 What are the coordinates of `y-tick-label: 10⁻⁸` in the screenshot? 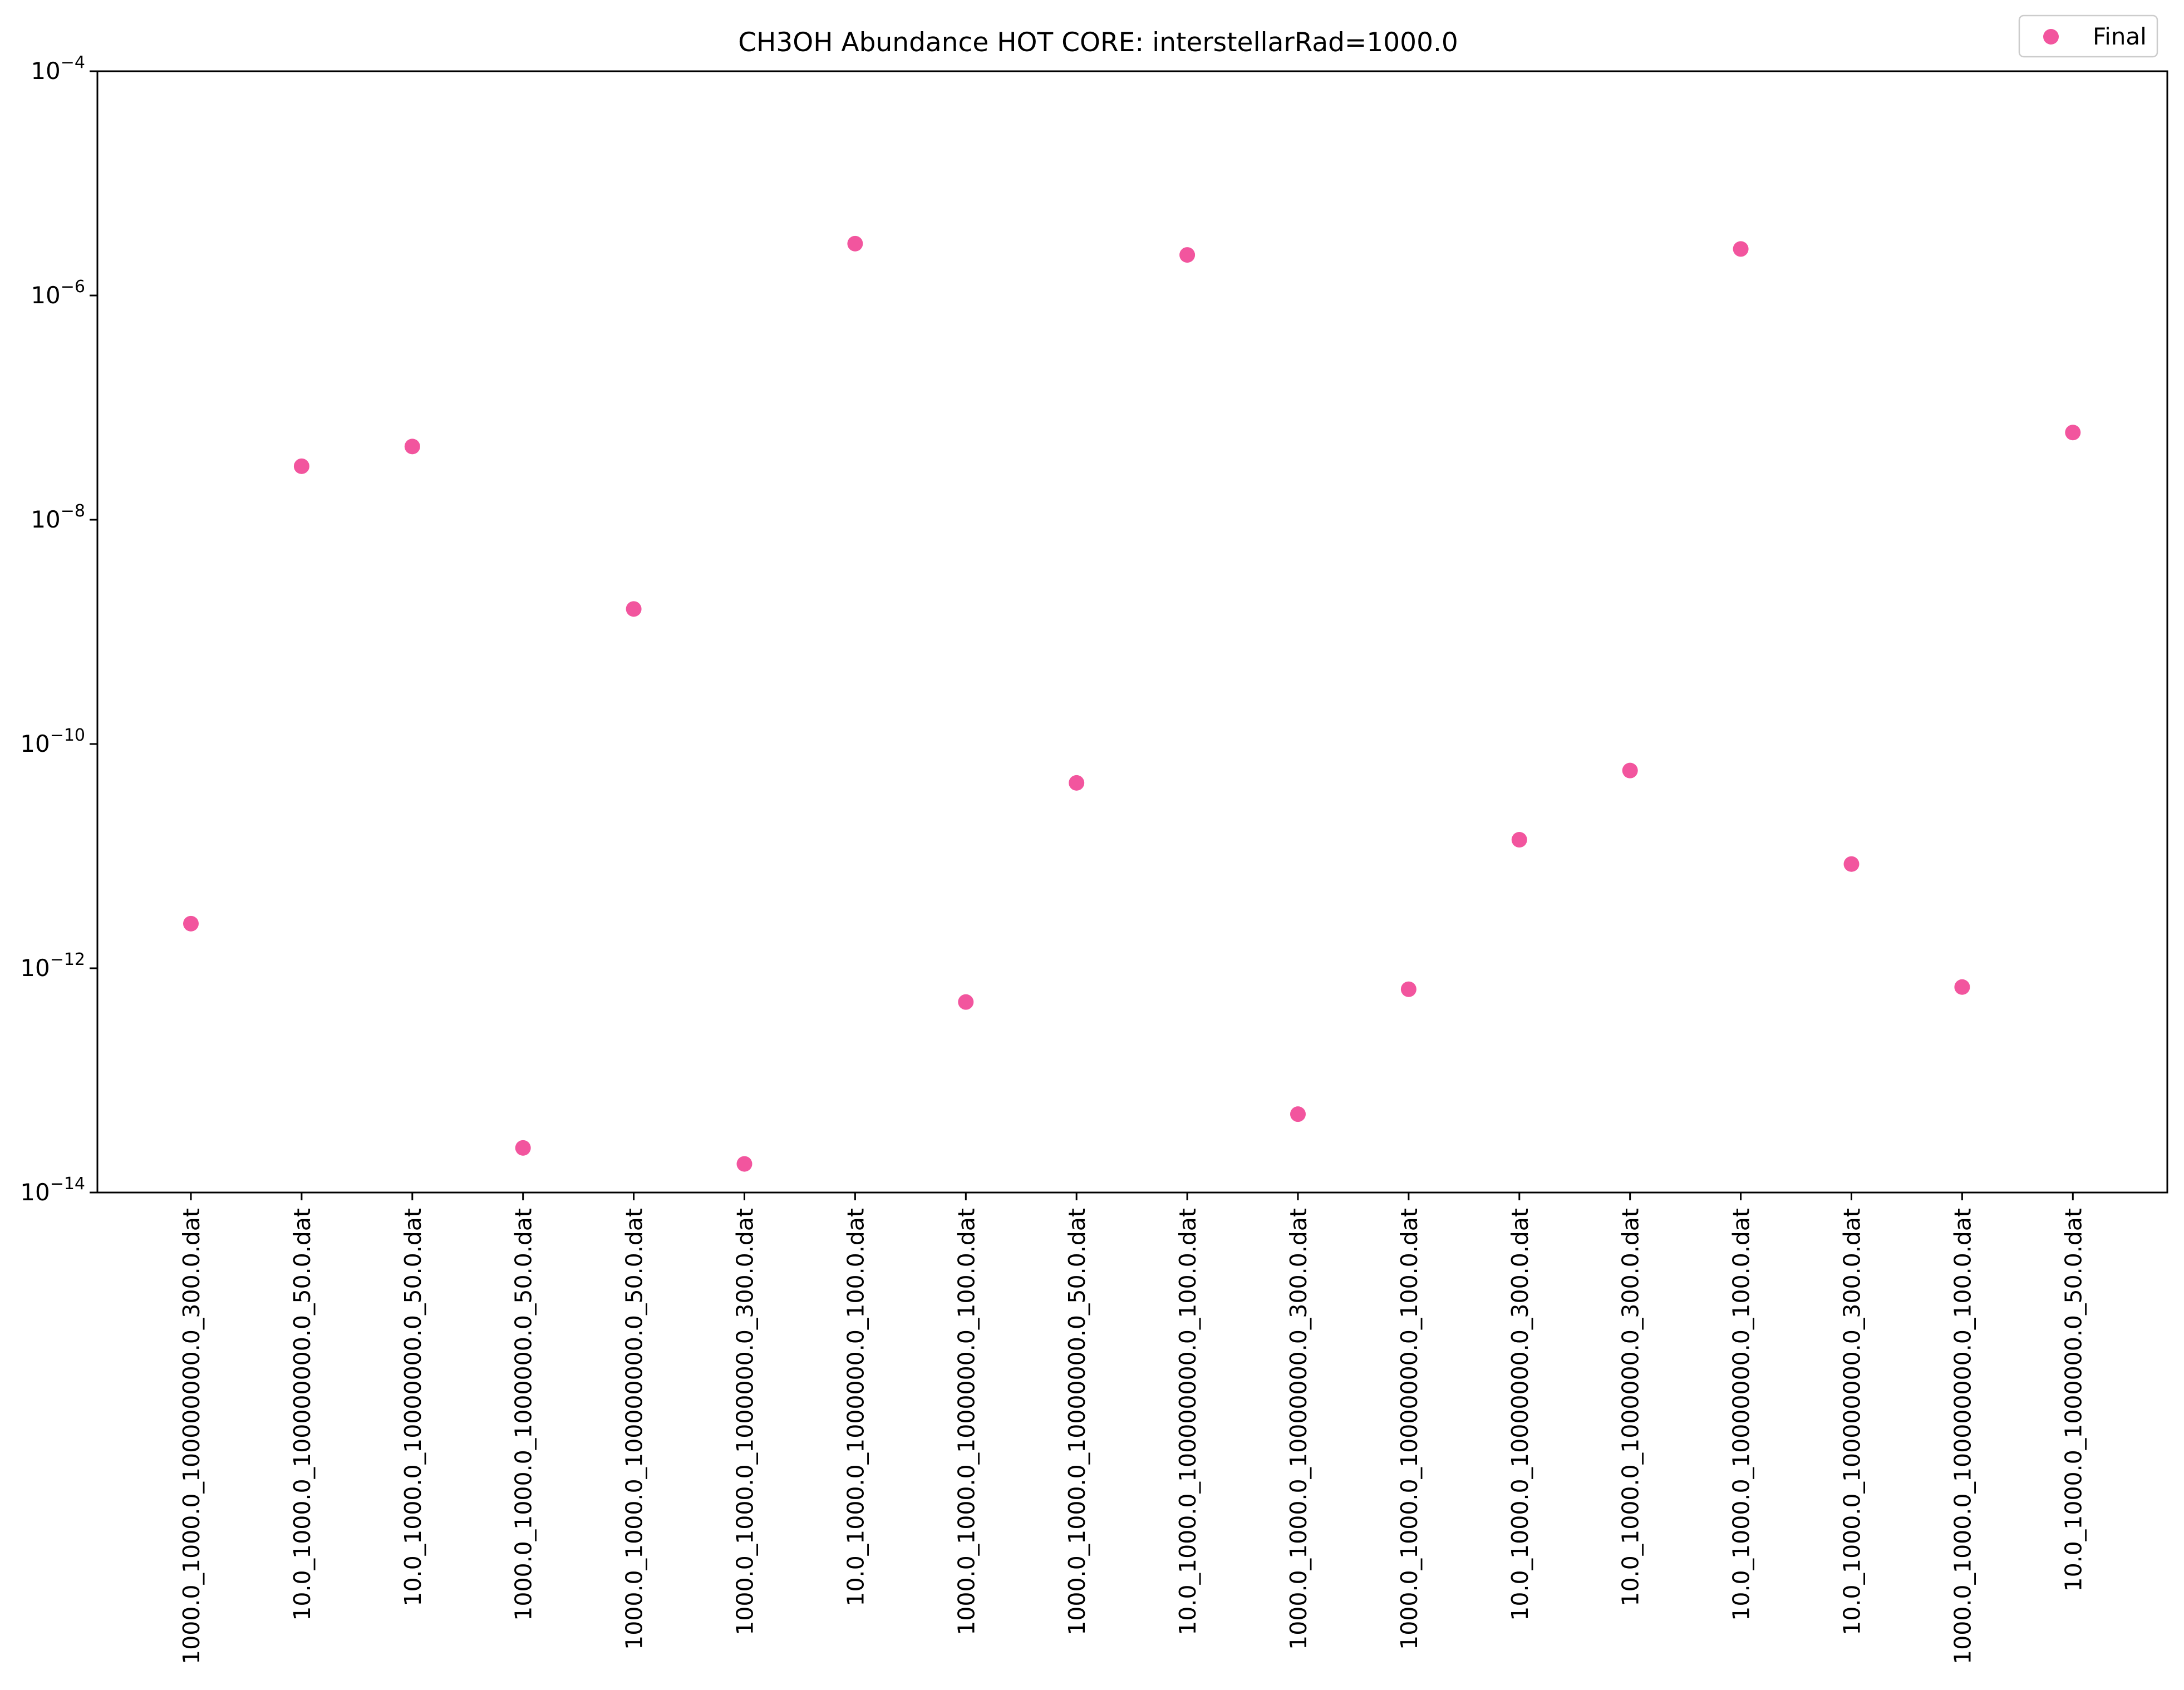 It's located at (58, 517).